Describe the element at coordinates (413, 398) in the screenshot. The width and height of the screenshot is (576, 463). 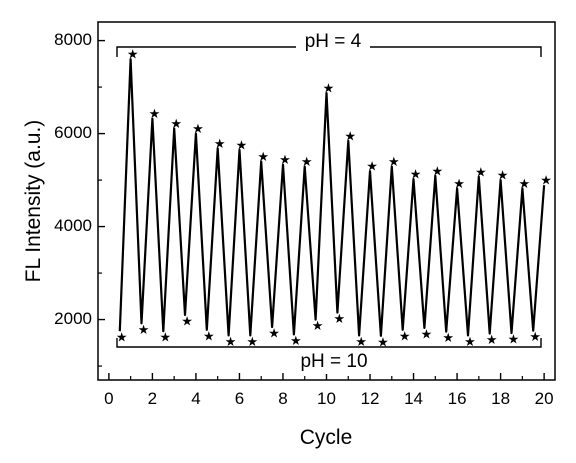
I see `x-tick-label: 14` at that location.